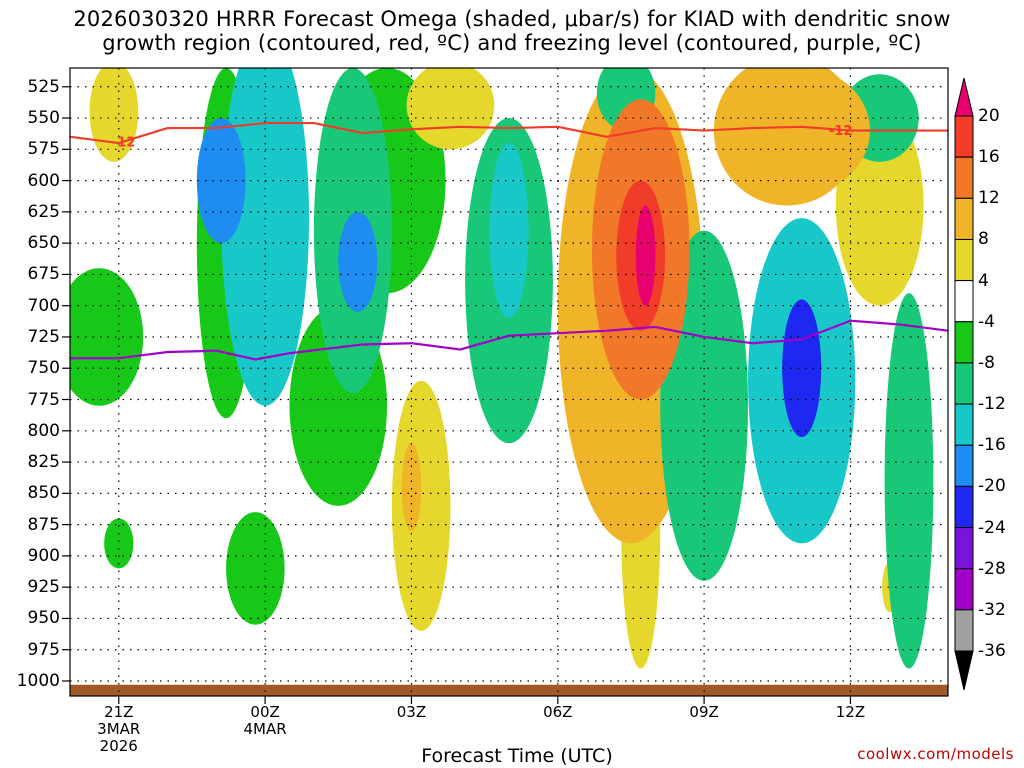 Image resolution: width=1024 pixels, height=768 pixels. Describe the element at coordinates (43, 493) in the screenshot. I see `y-tick-label: 850` at that location.